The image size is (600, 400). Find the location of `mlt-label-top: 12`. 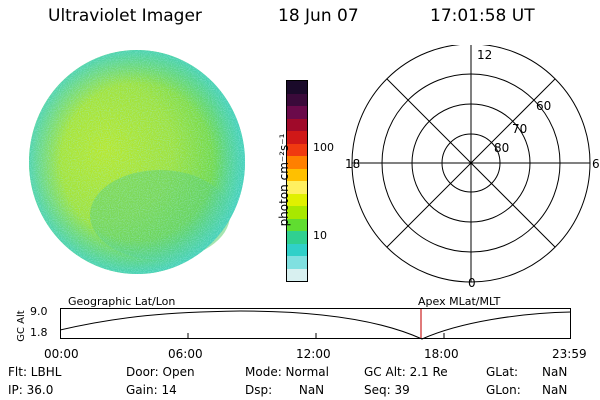

mlt-label-top: 12 is located at coordinates (484, 55).